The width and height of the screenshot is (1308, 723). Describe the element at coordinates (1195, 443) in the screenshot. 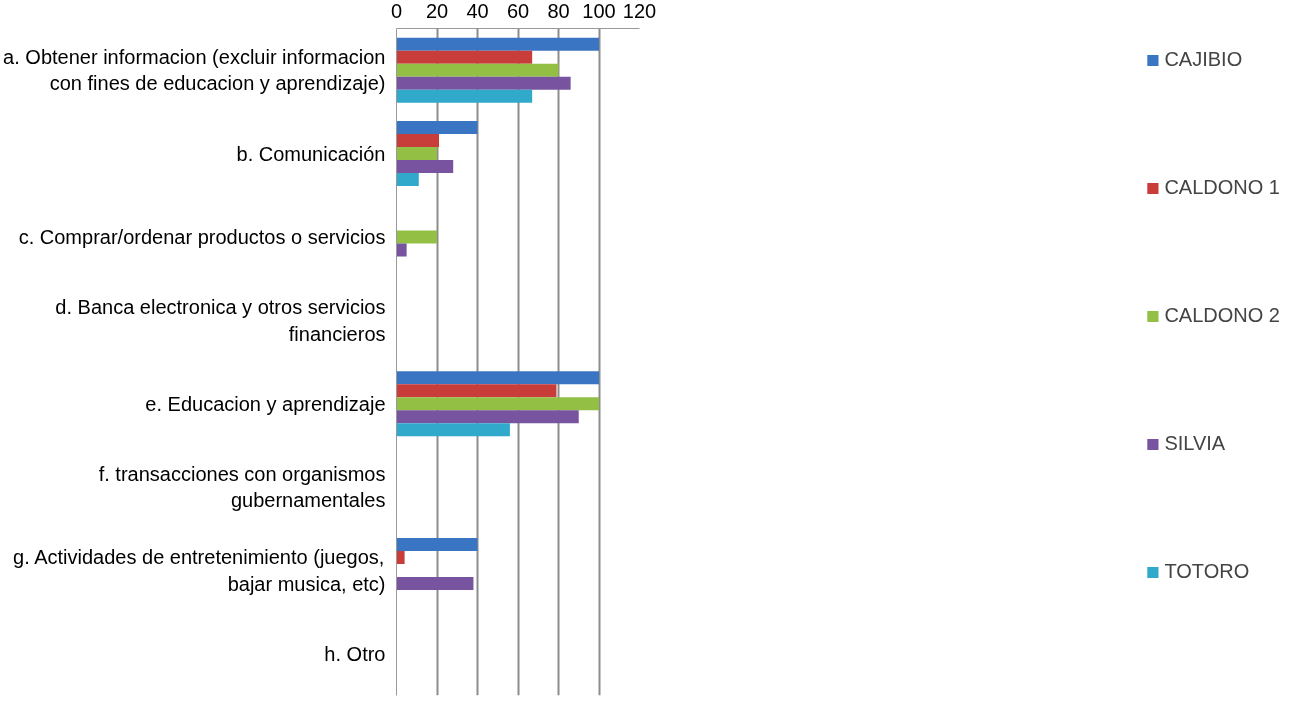

I see `legend-label: SILVIA` at that location.